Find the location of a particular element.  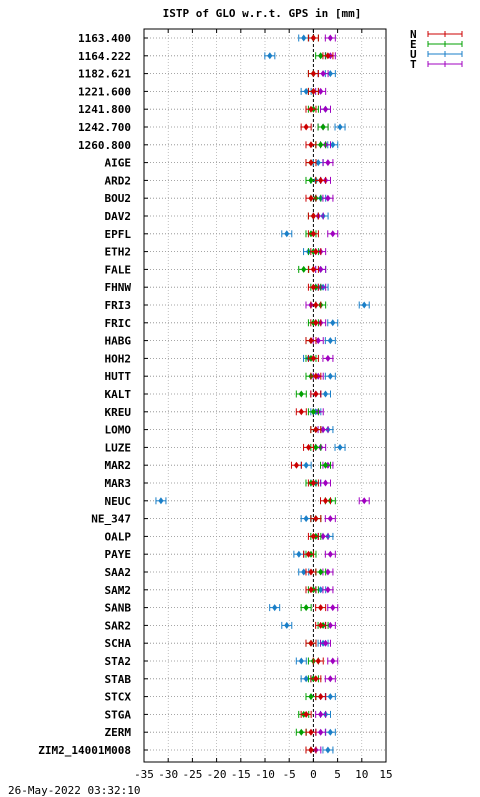

station-label: PAYE is located at coordinates (118, 554).